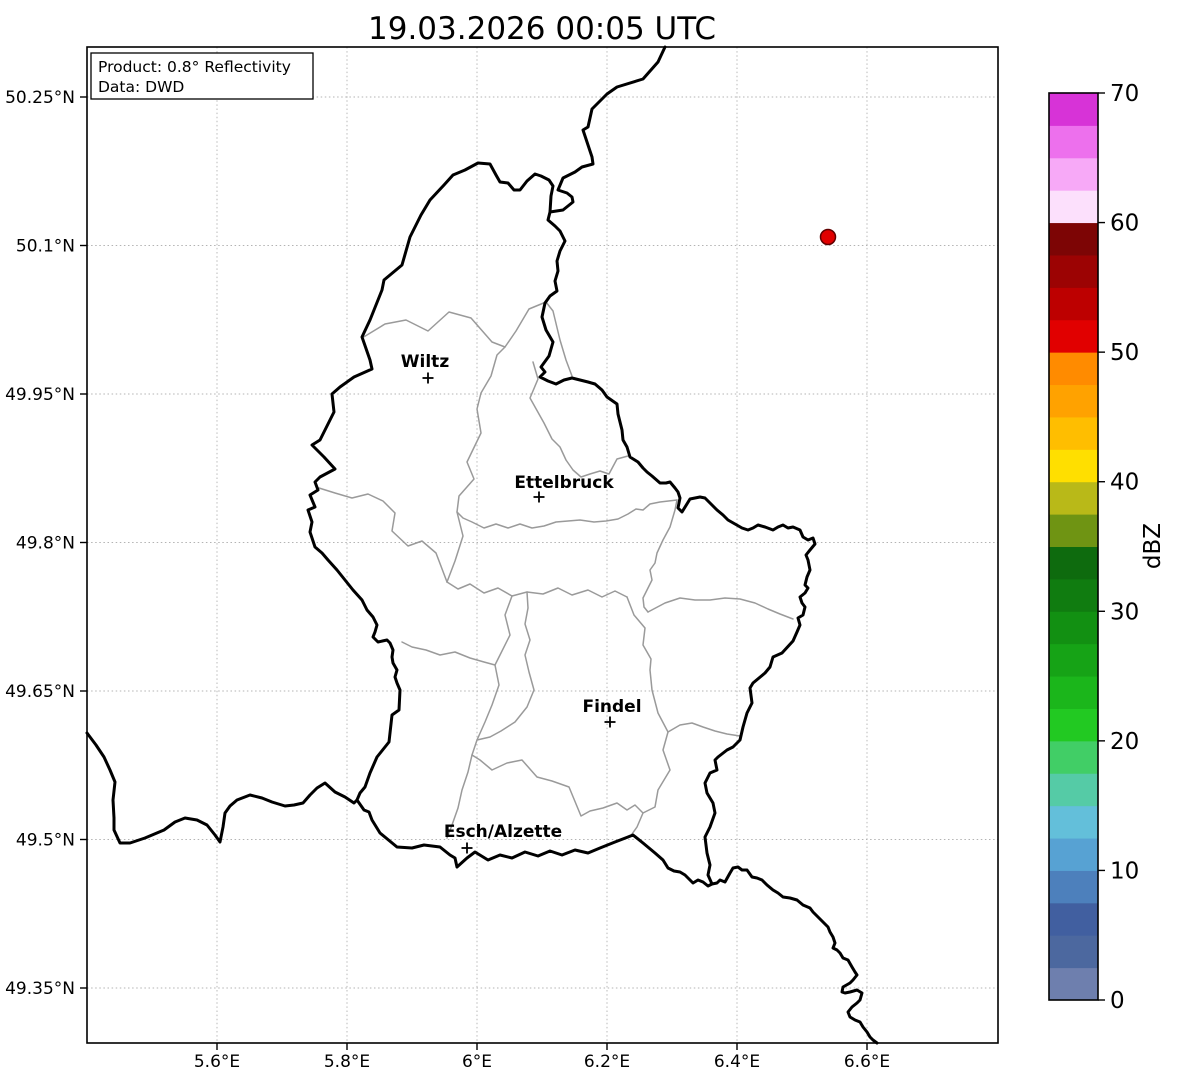  Describe the element at coordinates (1117, 1001) in the screenshot. I see `colorbar-tick-label: 0` at that location.